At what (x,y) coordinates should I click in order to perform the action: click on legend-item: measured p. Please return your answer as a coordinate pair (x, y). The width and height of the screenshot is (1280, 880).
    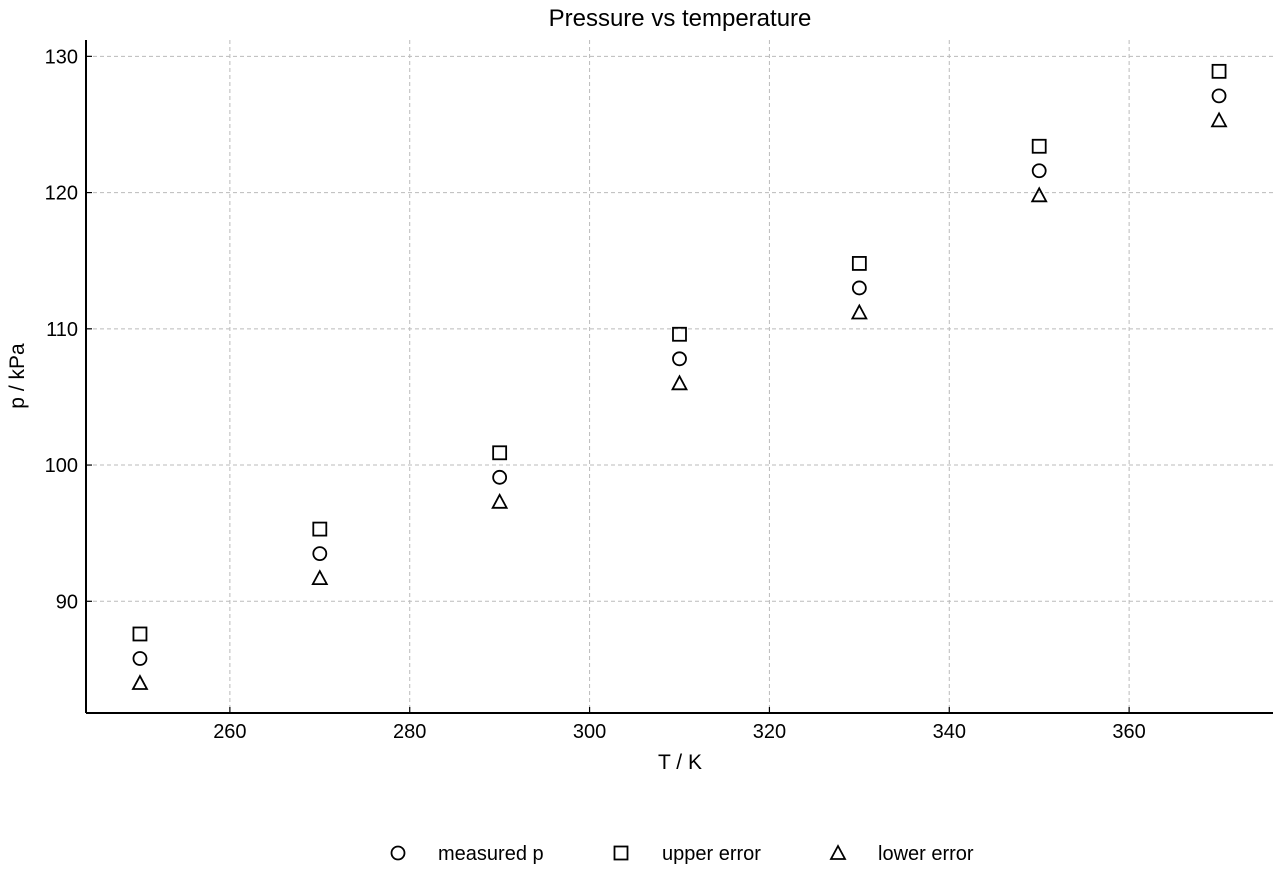
    Looking at the image, I should click on (467, 854).